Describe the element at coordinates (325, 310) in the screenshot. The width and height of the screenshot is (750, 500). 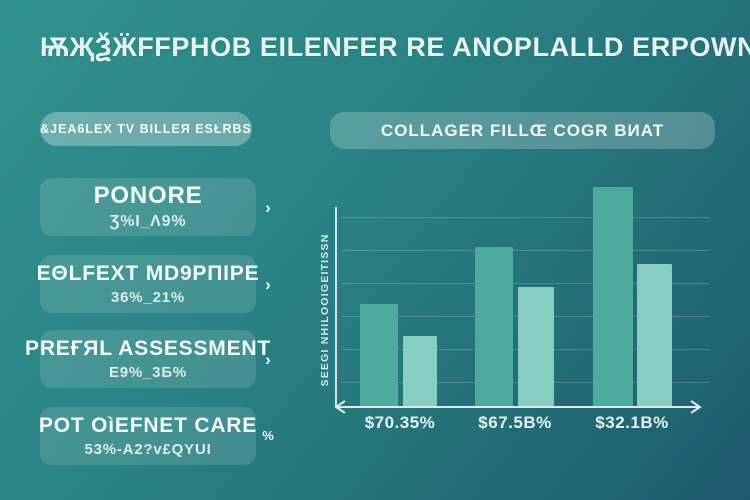
I see `y-axis-label: SEEGI NHILOOIGEITISSN` at that location.